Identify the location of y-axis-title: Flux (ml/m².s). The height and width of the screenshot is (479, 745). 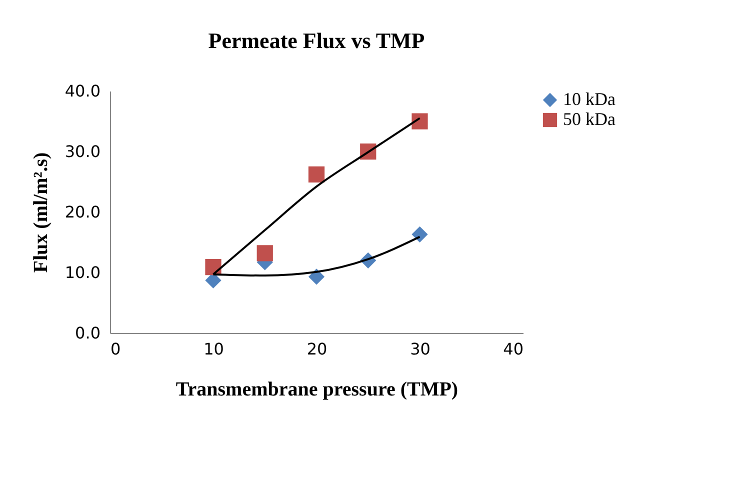
(41, 212).